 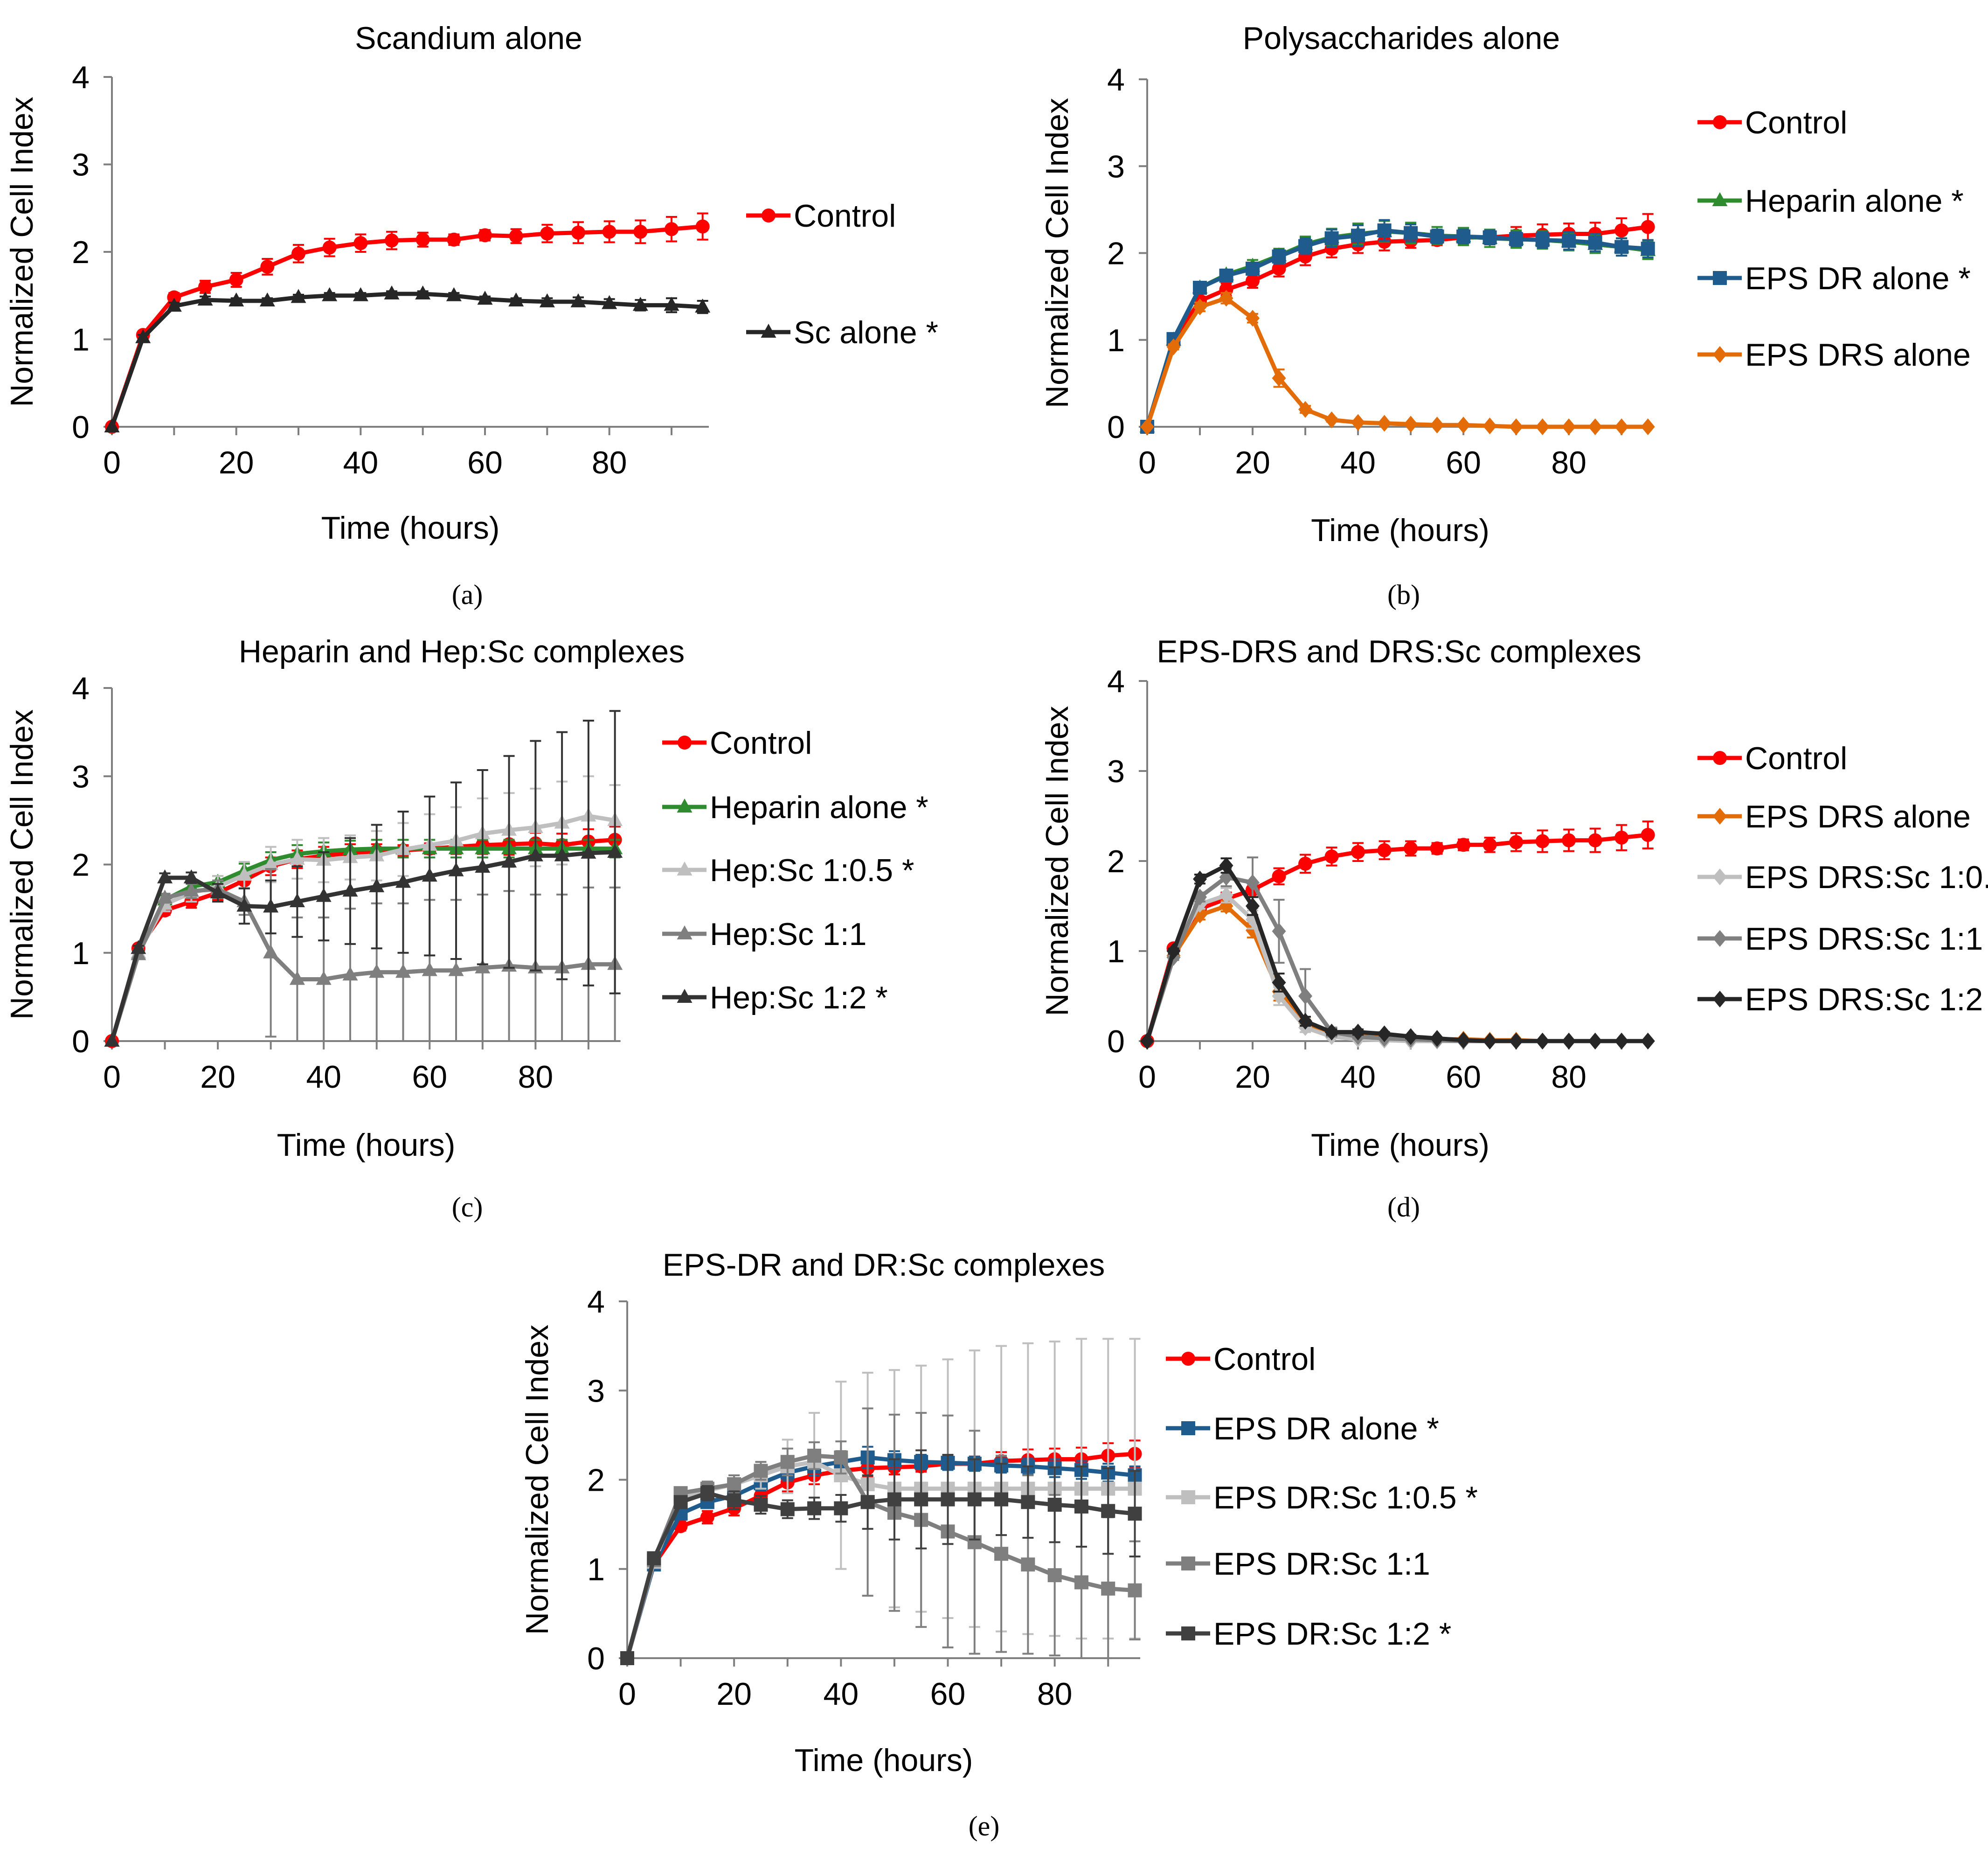 What do you see at coordinates (841, 1694) in the screenshot?
I see `x-tick-label: 40` at bounding box center [841, 1694].